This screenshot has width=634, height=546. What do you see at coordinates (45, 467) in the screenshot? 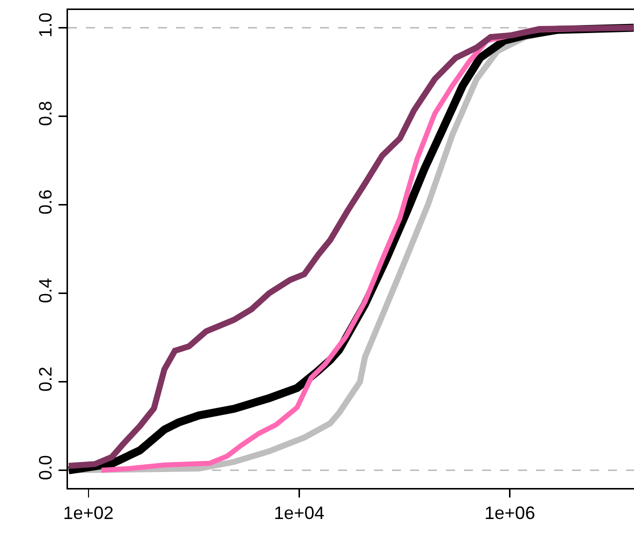
I see `y-tick-label: 0.0` at bounding box center [45, 467].